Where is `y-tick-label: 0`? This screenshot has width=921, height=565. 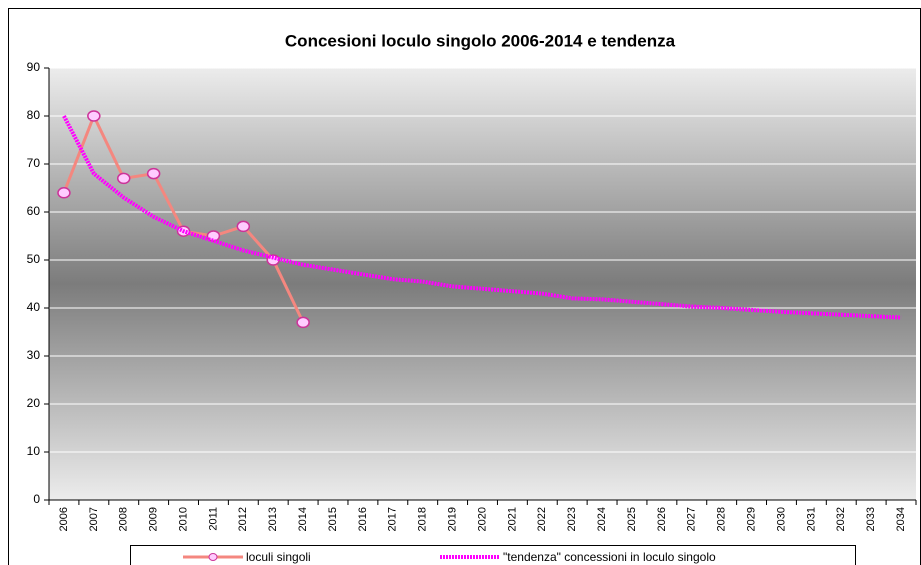 y-tick-label: 0 is located at coordinates (36, 499).